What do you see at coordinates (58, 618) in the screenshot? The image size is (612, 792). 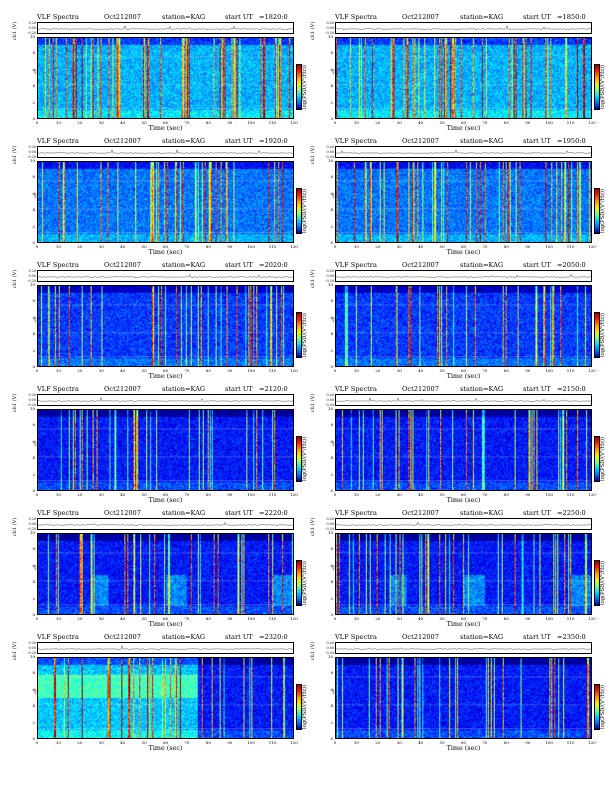 I see `x-tick-label: 10` at bounding box center [58, 618].